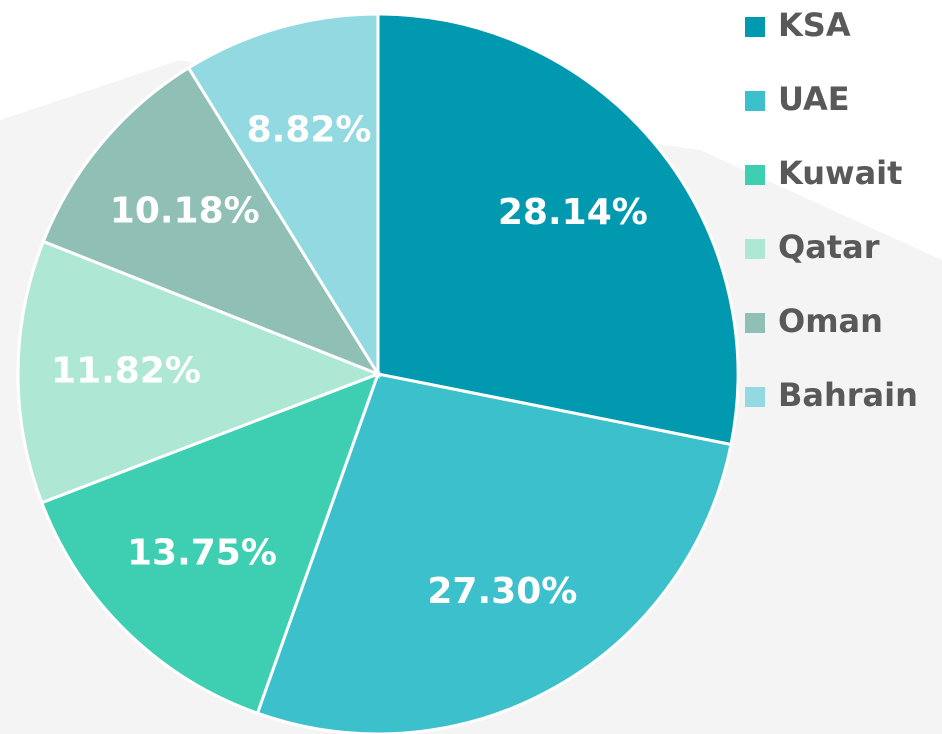 This screenshot has width=942, height=734. I want to click on legend-label: Oman, so click(830, 321).